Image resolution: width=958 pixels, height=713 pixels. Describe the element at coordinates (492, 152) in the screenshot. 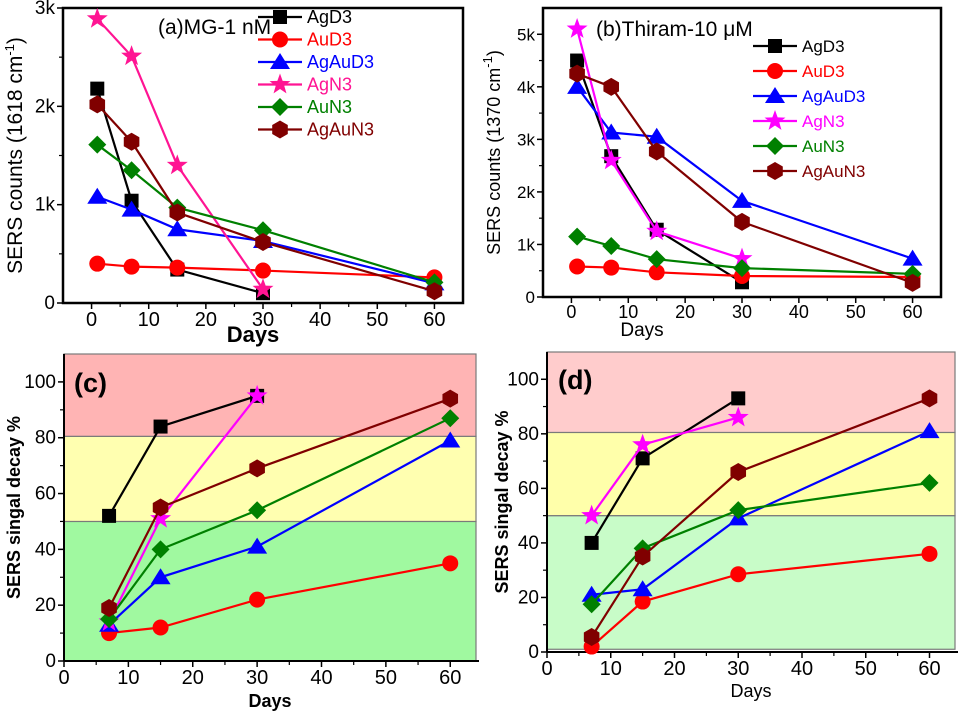

I see `y-axis-label: SERS counts (1370 cm-1)` at that location.